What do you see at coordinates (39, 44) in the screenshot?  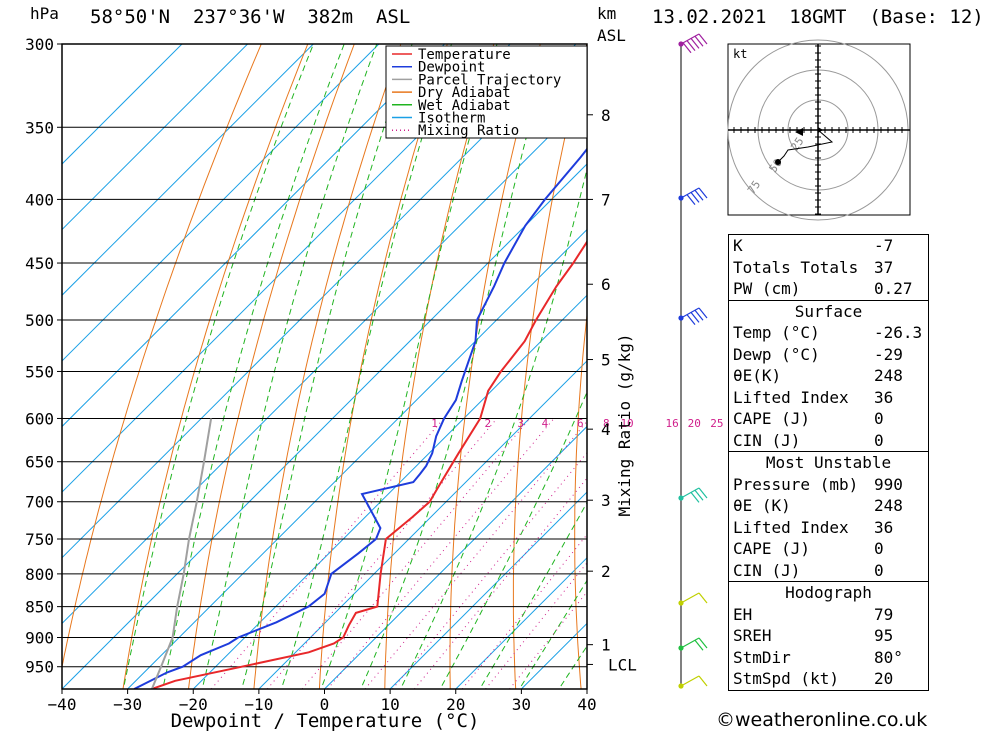 I see `pressure-label: 300` at bounding box center [39, 44].